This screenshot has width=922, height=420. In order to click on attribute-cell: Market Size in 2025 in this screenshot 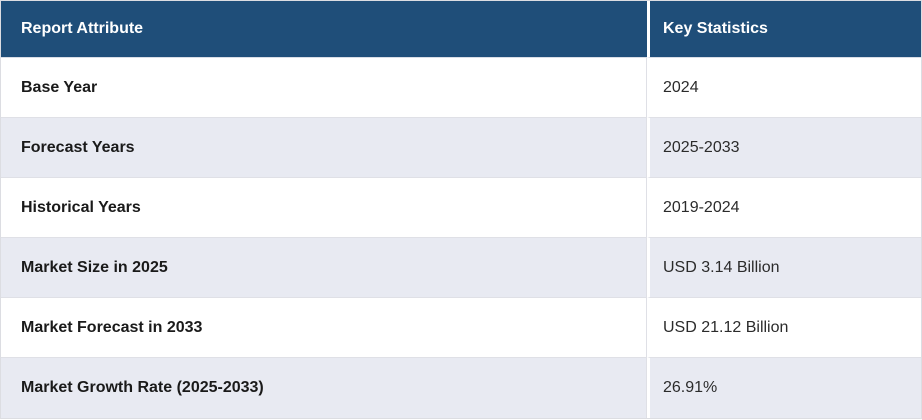, I will do `click(324, 268)`.